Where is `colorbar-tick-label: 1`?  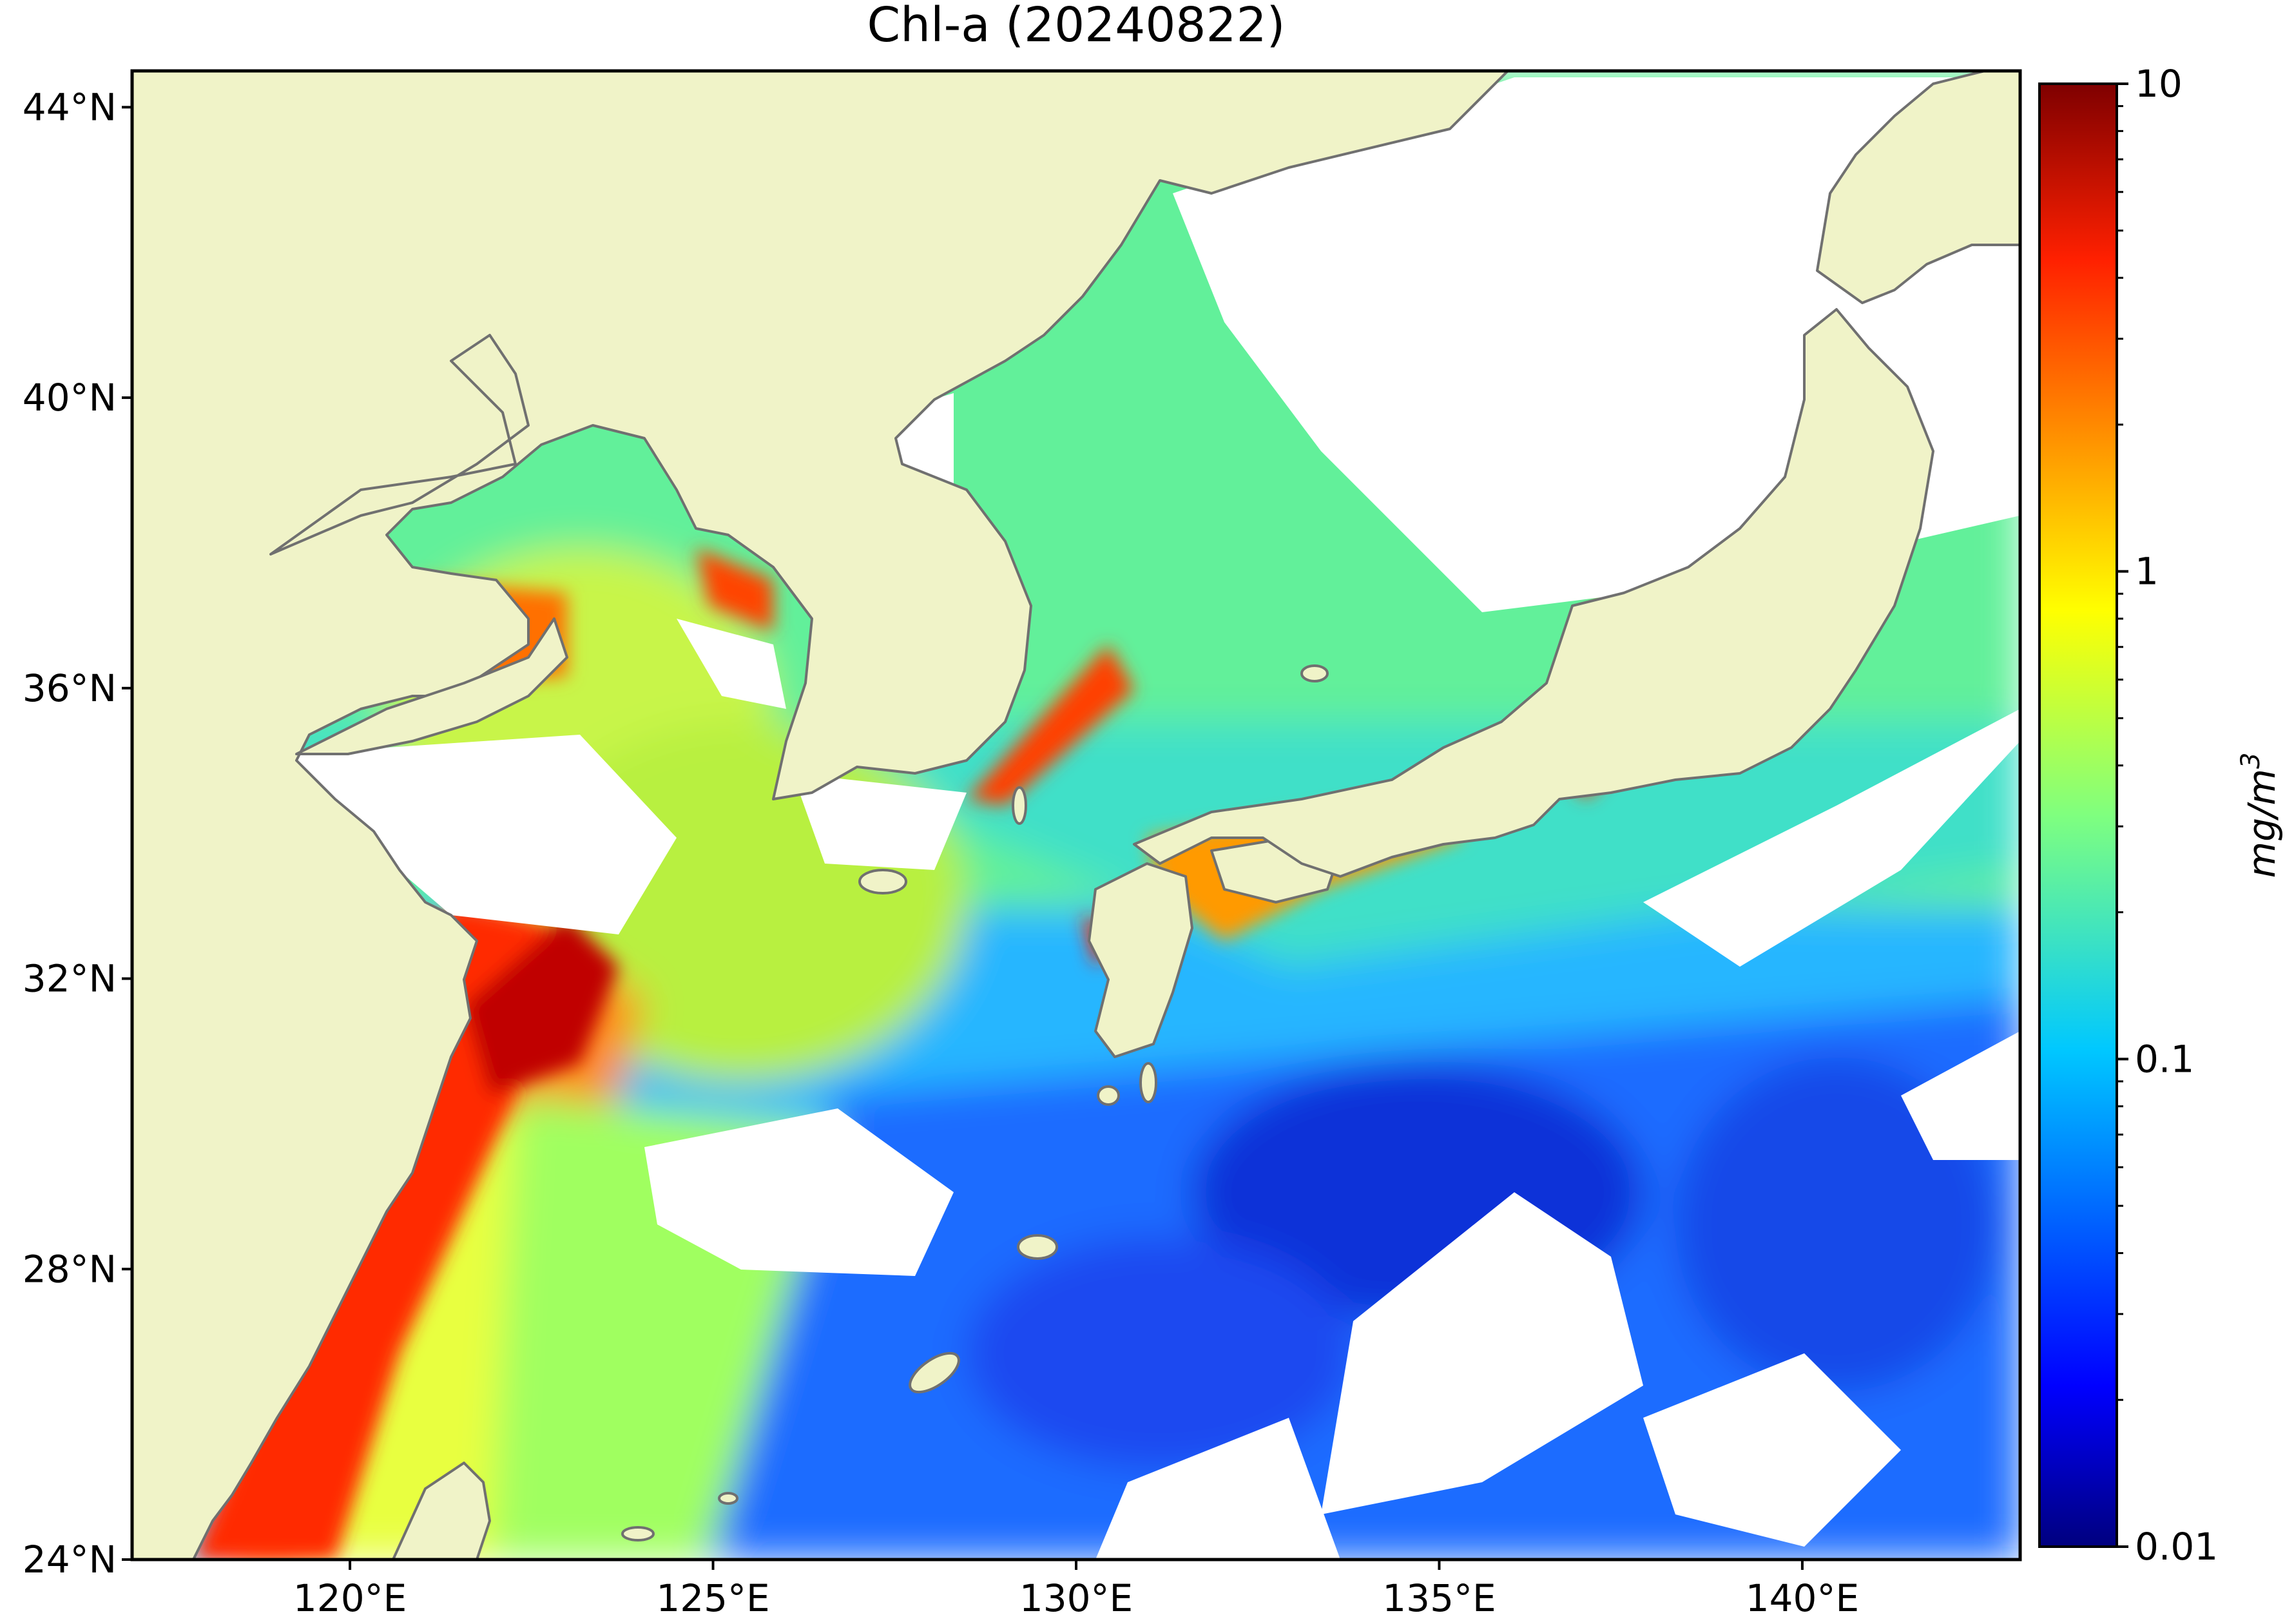 colorbar-tick-label: 1 is located at coordinates (2147, 572).